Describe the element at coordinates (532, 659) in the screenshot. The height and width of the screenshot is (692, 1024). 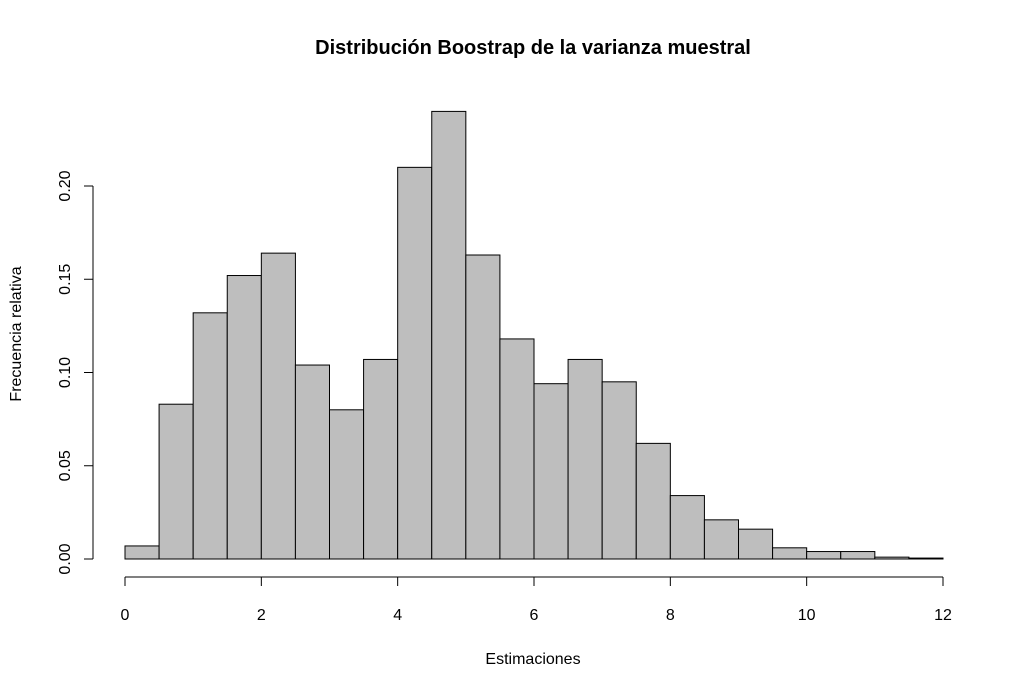
I see `x-axis-label: Estimaciones` at that location.